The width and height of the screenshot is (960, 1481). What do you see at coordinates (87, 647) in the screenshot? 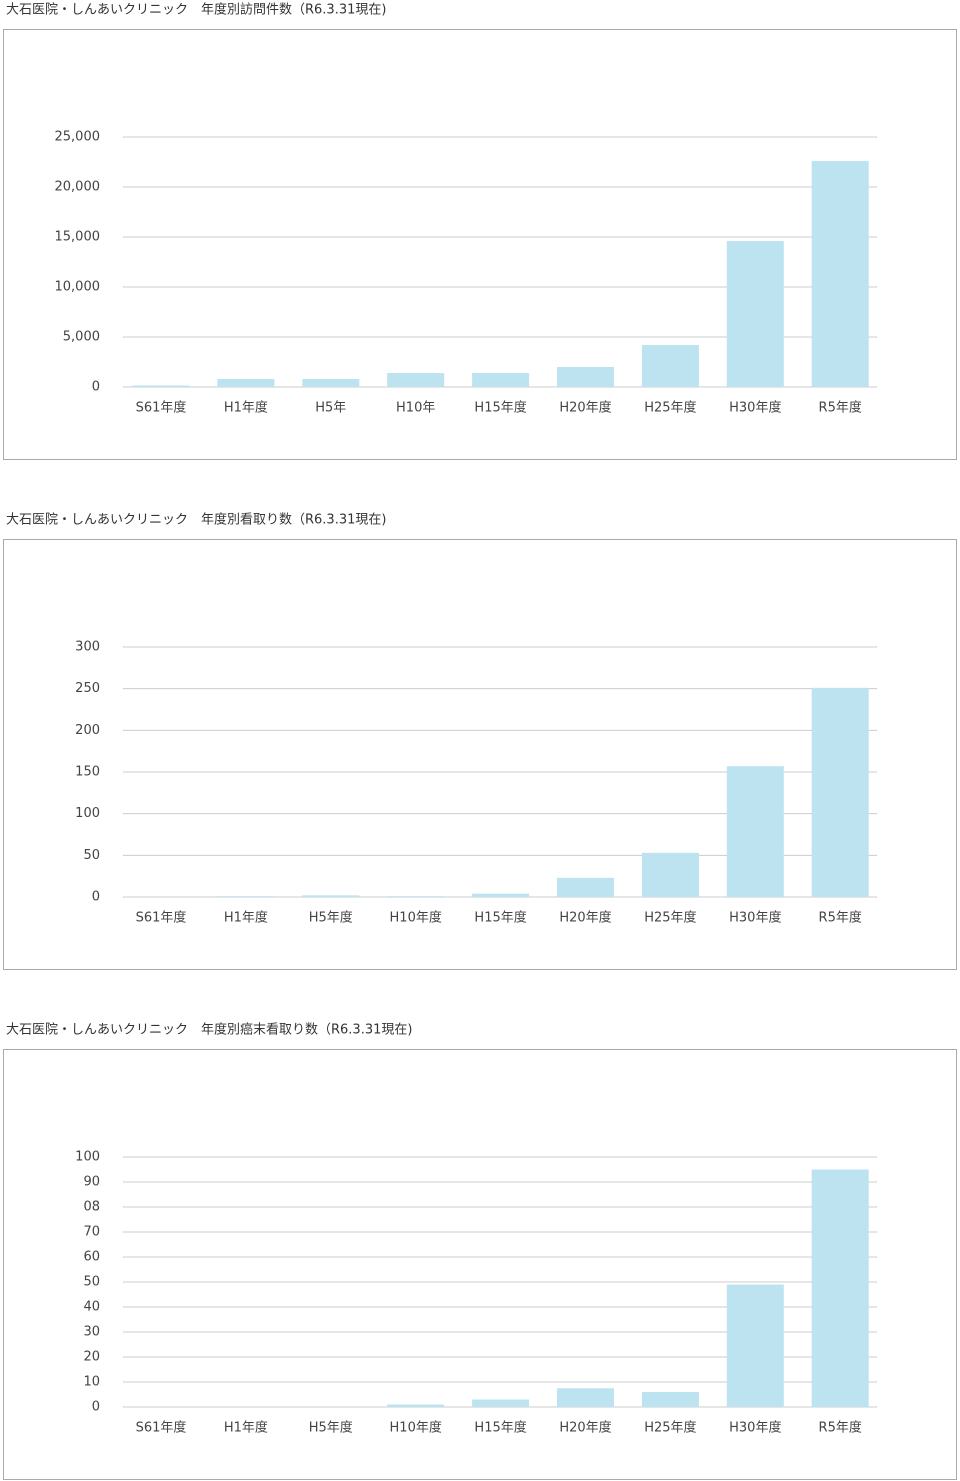
I see `y-tick-label: 300` at bounding box center [87, 647].